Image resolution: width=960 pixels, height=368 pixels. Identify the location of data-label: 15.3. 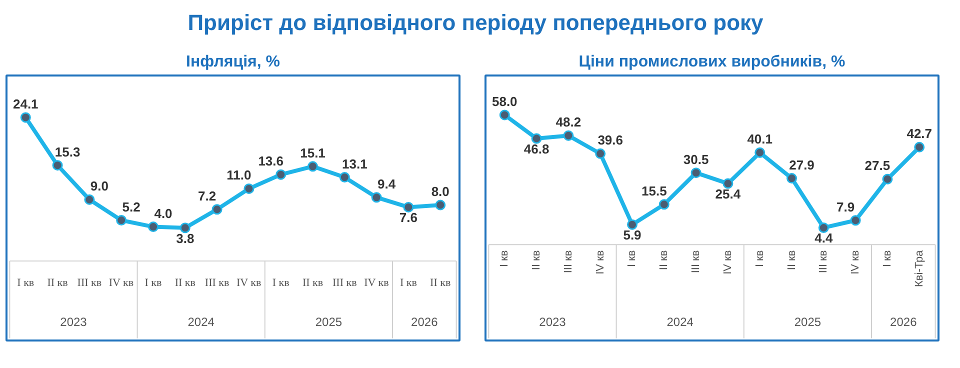
(67, 152).